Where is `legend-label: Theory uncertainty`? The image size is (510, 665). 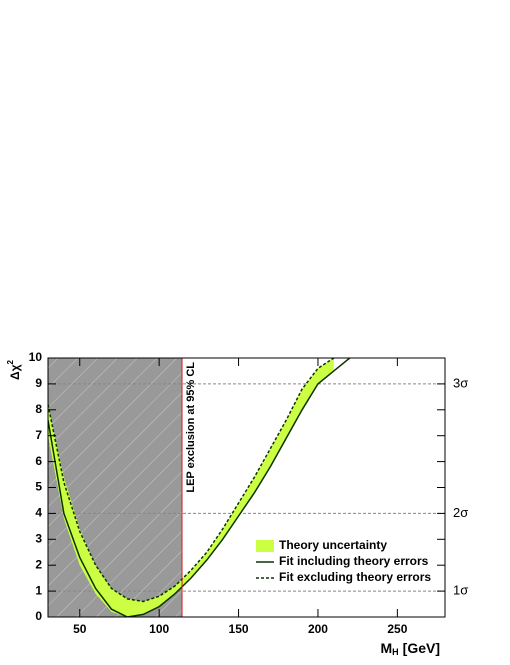 legend-label: Theory uncertainty is located at coordinates (333, 545).